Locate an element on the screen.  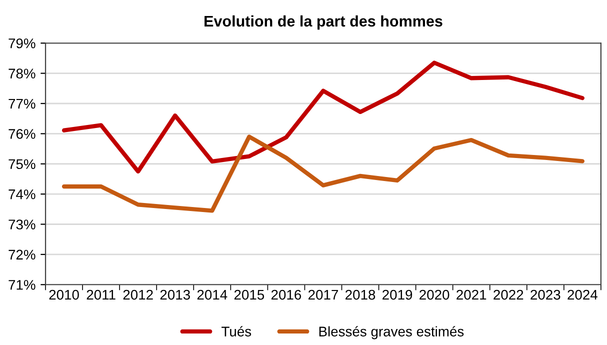
x-tick-label: 2016 is located at coordinates (286, 295).